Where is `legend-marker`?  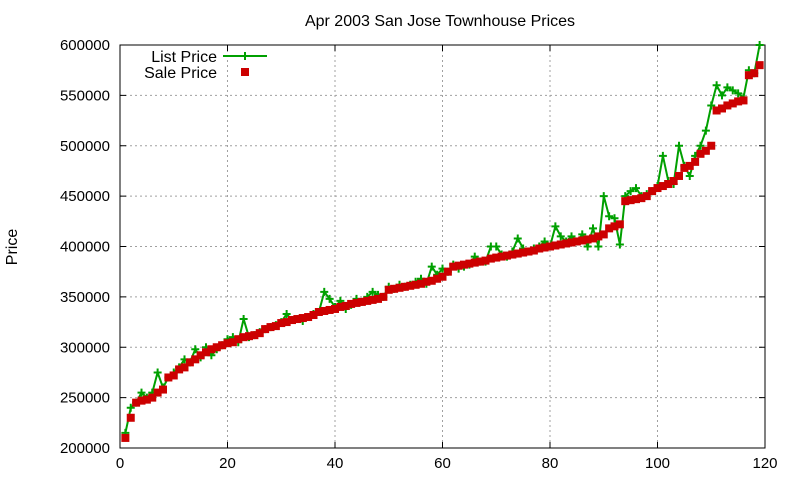
legend-marker is located at coordinates (245, 56).